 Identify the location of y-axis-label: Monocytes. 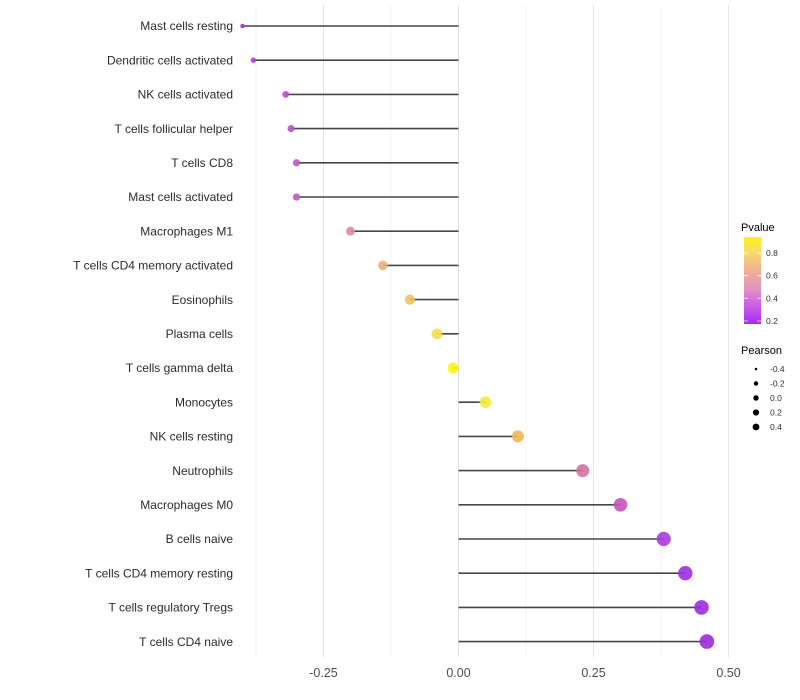
(204, 402).